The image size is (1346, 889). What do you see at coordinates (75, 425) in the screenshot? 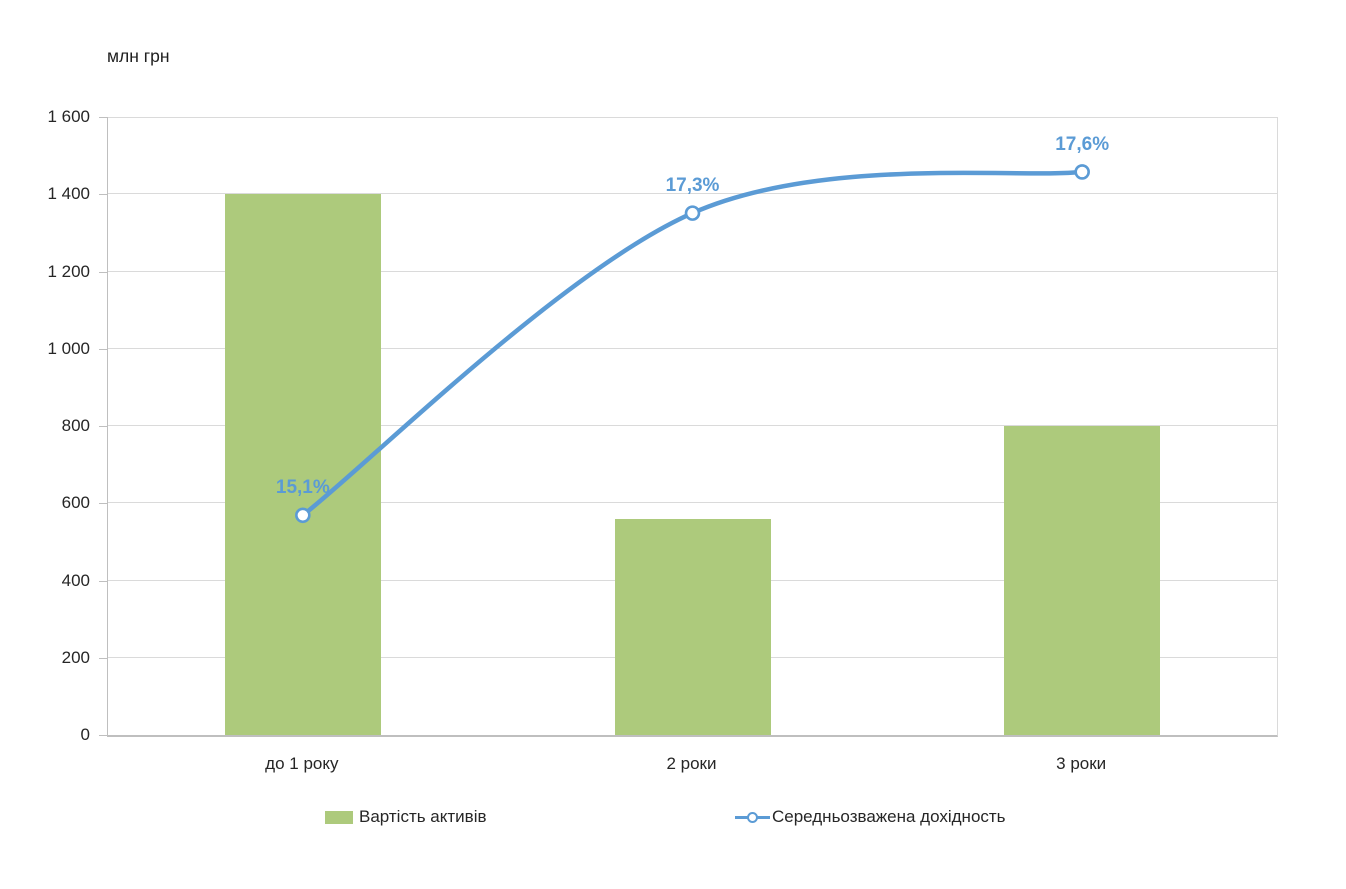
I see `y-axis-tick-label: 800` at bounding box center [75, 425].